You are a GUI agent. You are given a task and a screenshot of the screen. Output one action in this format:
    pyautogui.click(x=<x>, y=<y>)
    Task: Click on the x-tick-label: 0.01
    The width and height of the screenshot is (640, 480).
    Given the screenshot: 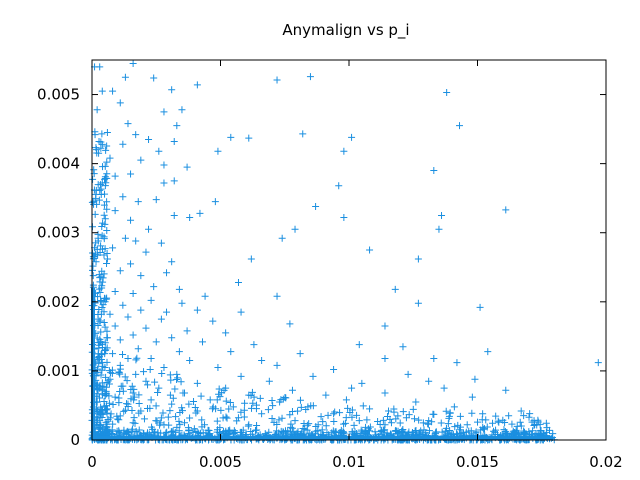 What is the action you would take?
    pyautogui.click(x=348, y=462)
    